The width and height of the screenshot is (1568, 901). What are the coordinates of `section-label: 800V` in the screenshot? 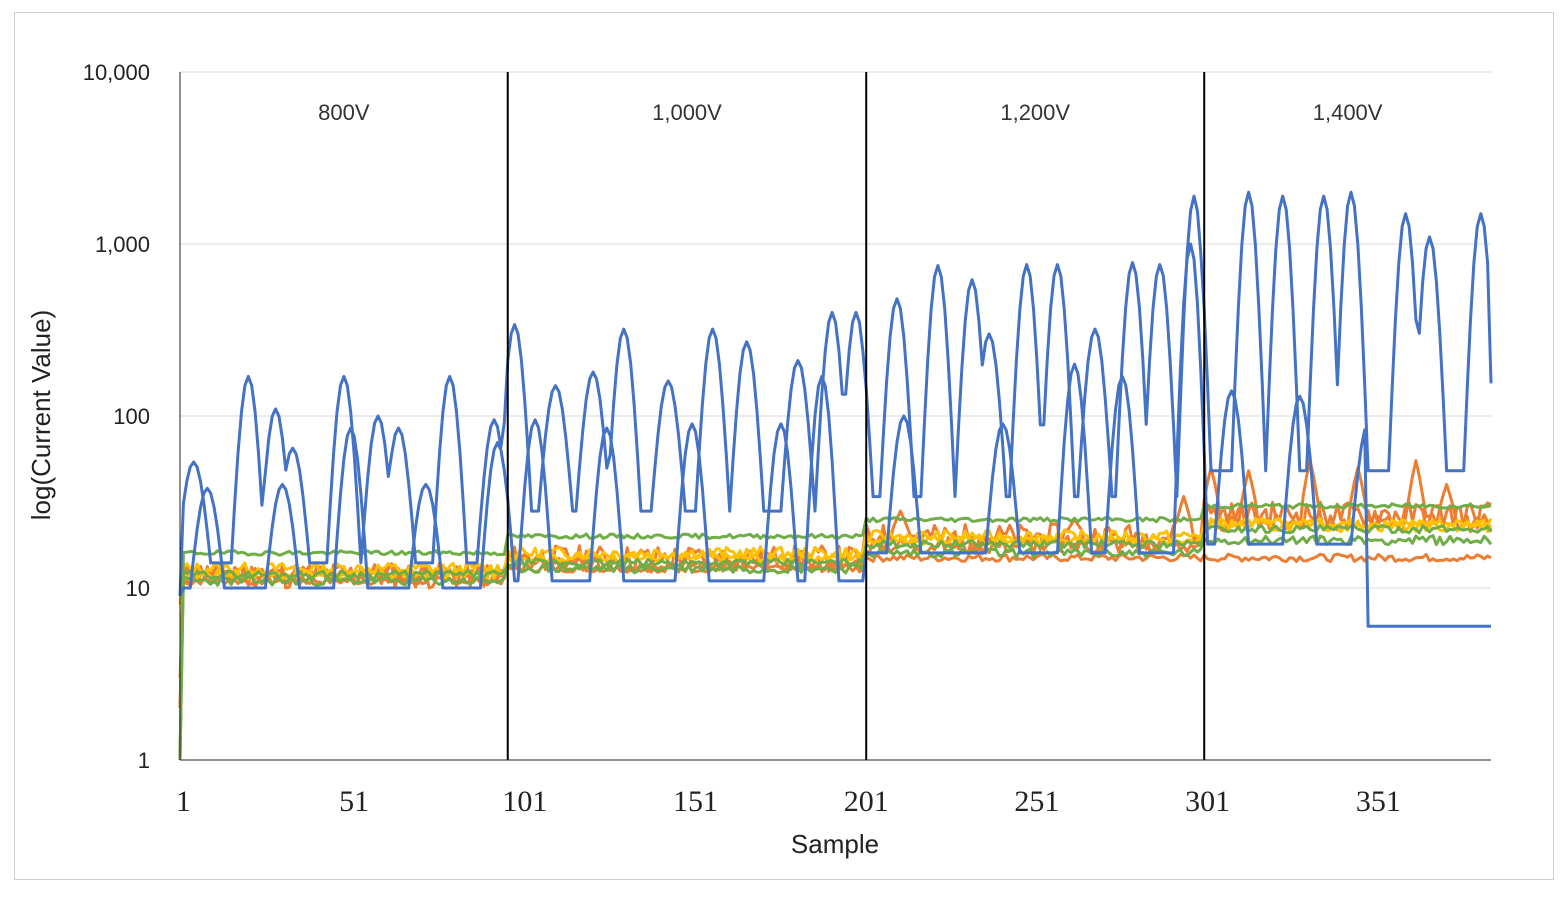 It's located at (344, 112).